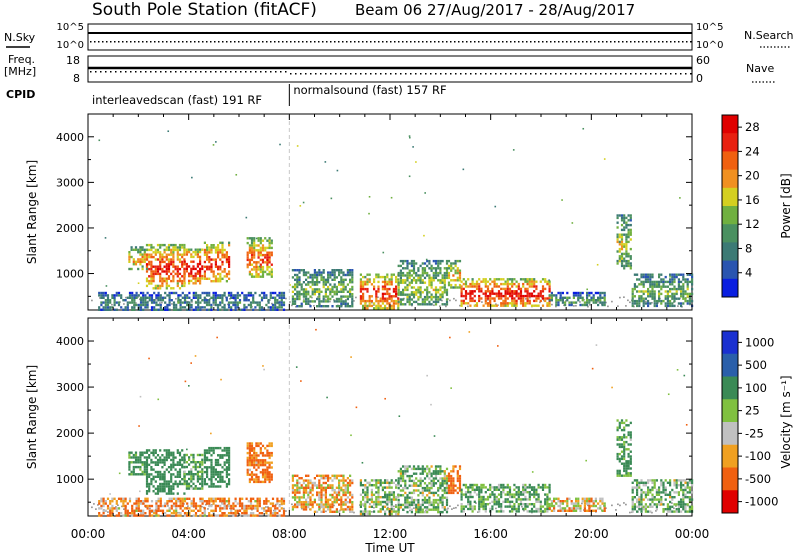  What do you see at coordinates (259, 463) in the screenshot?
I see `data-patch` at bounding box center [259, 463].